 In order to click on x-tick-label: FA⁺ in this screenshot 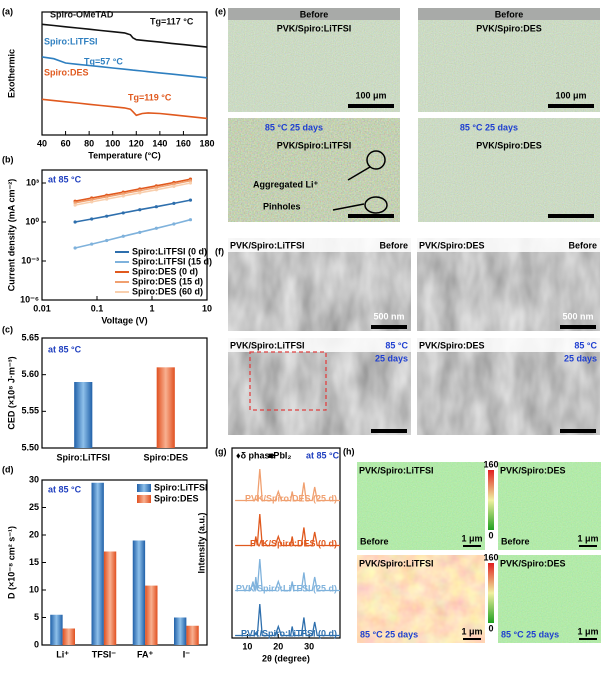, I will do `click(145, 654)`.